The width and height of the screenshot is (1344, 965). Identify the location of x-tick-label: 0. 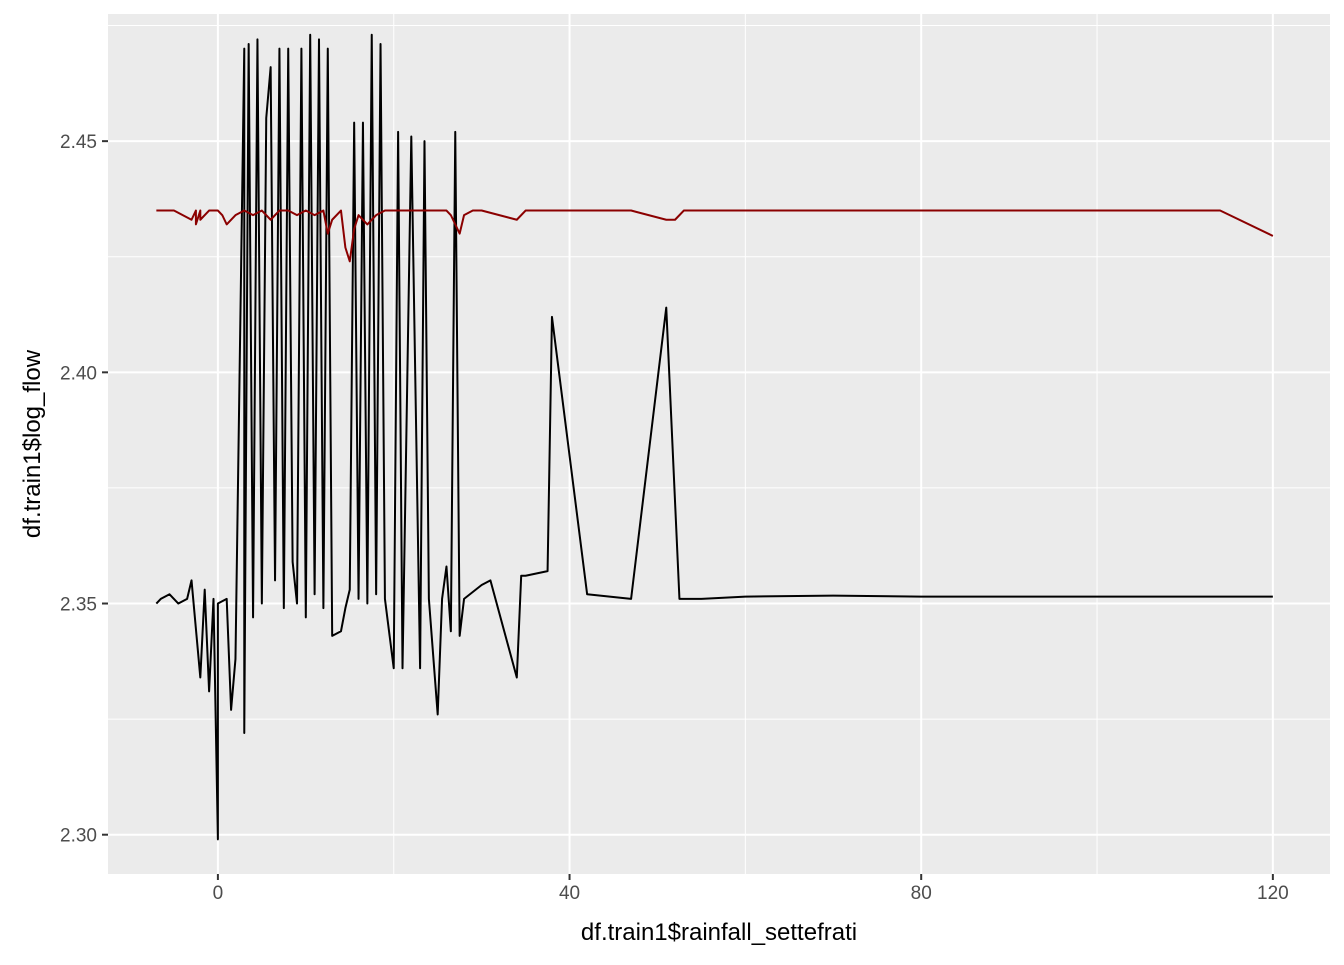
(218, 893).